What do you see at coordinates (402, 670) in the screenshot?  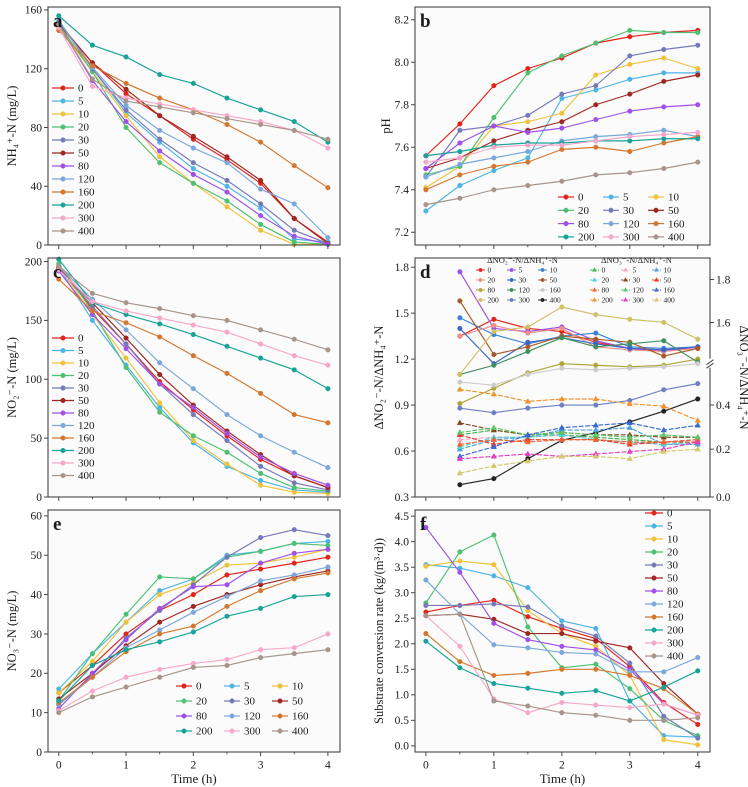 I see `y-tick-label: 1.5` at bounding box center [402, 670].